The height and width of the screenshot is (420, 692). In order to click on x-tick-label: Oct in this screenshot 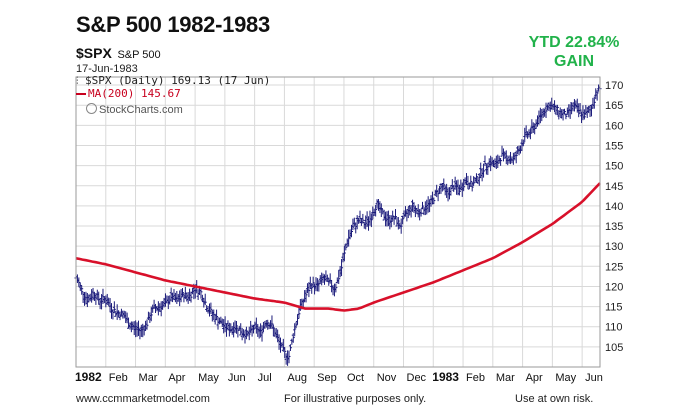, I will do `click(355, 378)`.